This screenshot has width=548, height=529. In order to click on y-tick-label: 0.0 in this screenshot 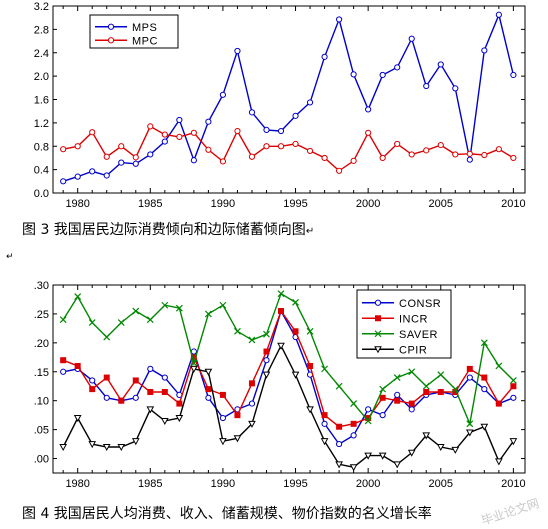, I will do `click(41, 194)`.